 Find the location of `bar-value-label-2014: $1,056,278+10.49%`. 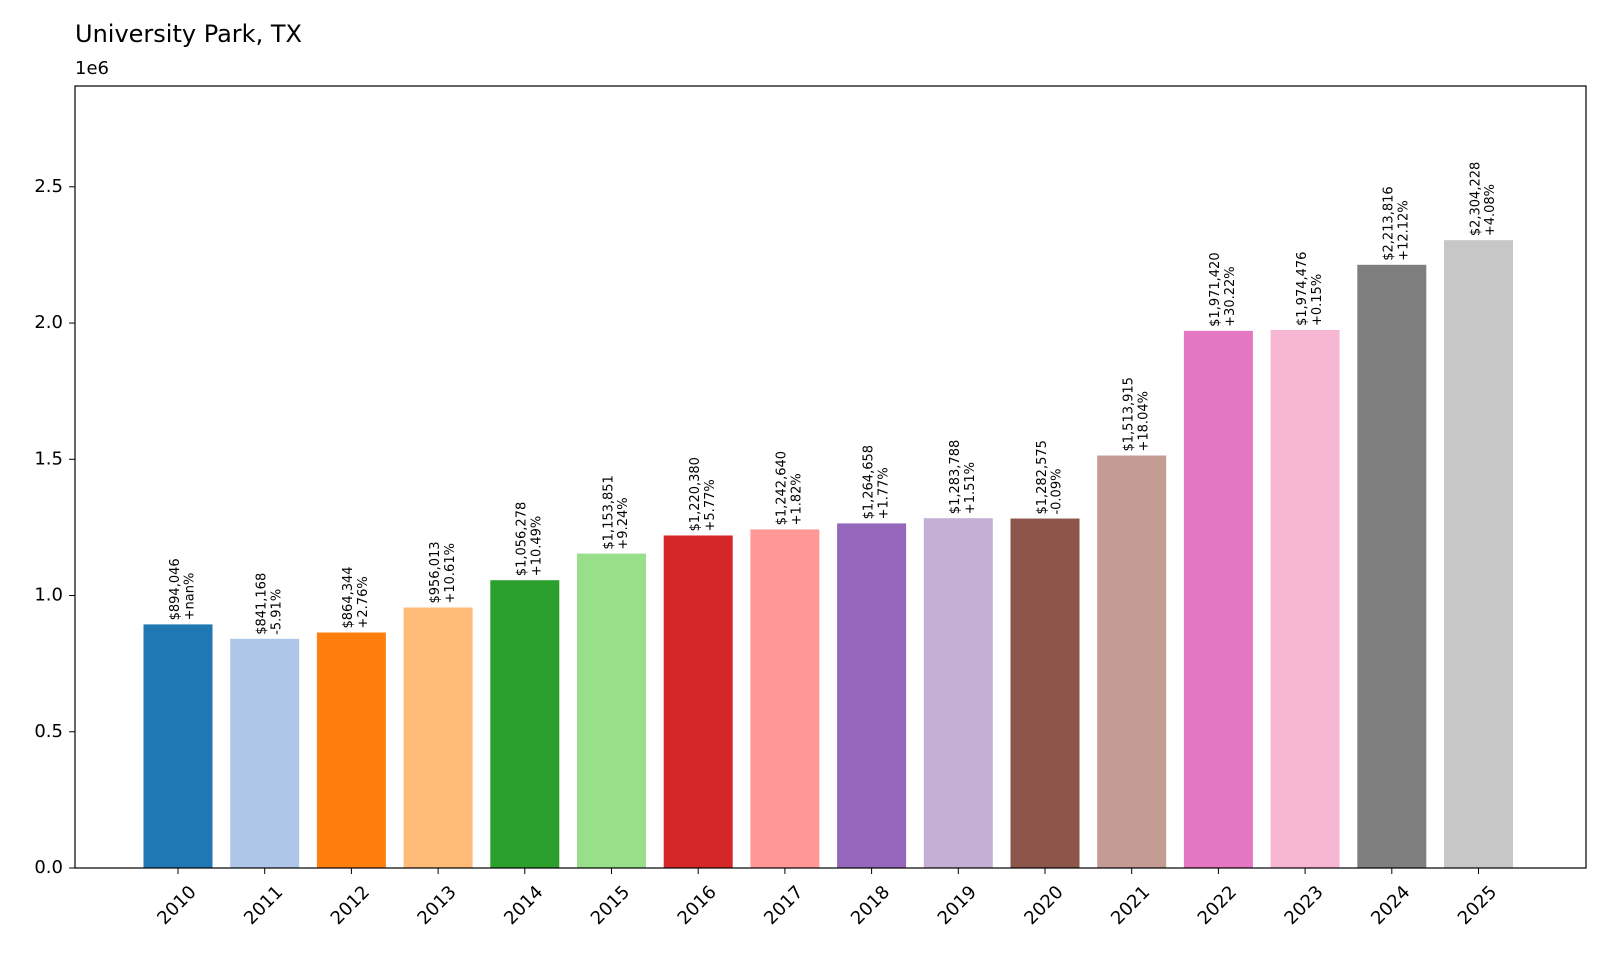

bar-value-label-2014: $1,056,278+10.49% is located at coordinates (530, 539).